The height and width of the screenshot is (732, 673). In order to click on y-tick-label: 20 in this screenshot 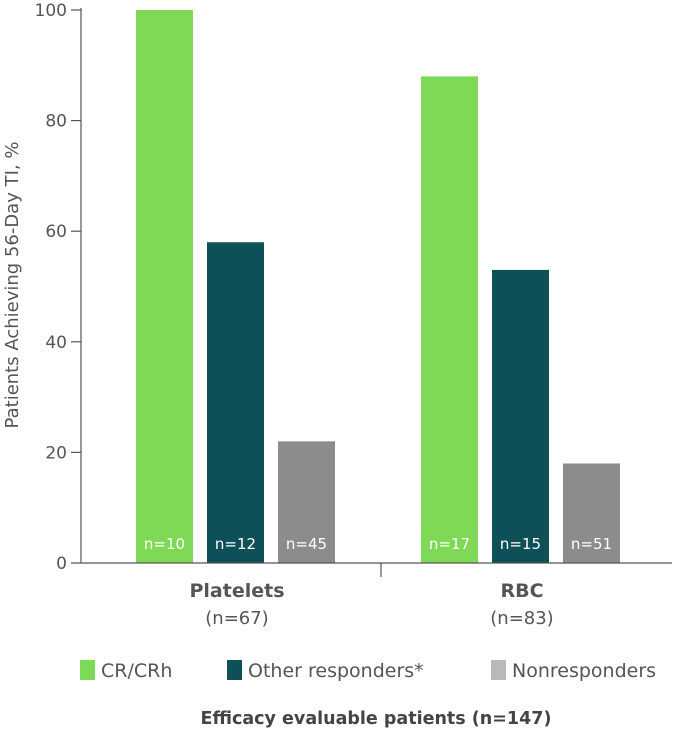, I will do `click(56, 453)`.